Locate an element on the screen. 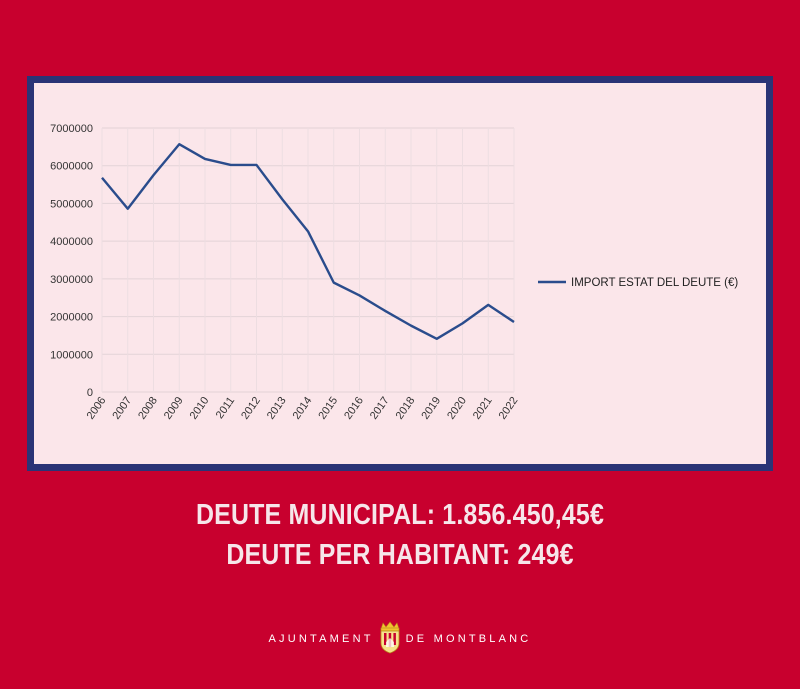  x-tick-label: 2014 is located at coordinates (303, 408).